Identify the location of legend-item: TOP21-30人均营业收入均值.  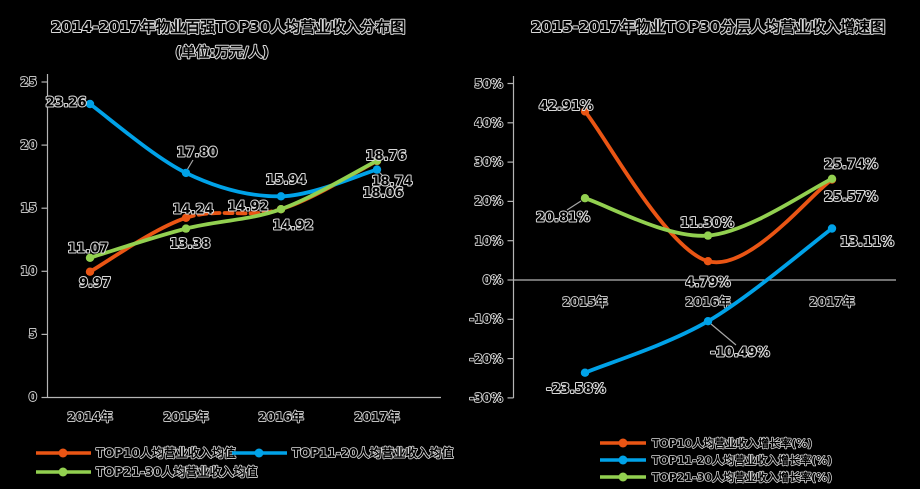
(147, 471).